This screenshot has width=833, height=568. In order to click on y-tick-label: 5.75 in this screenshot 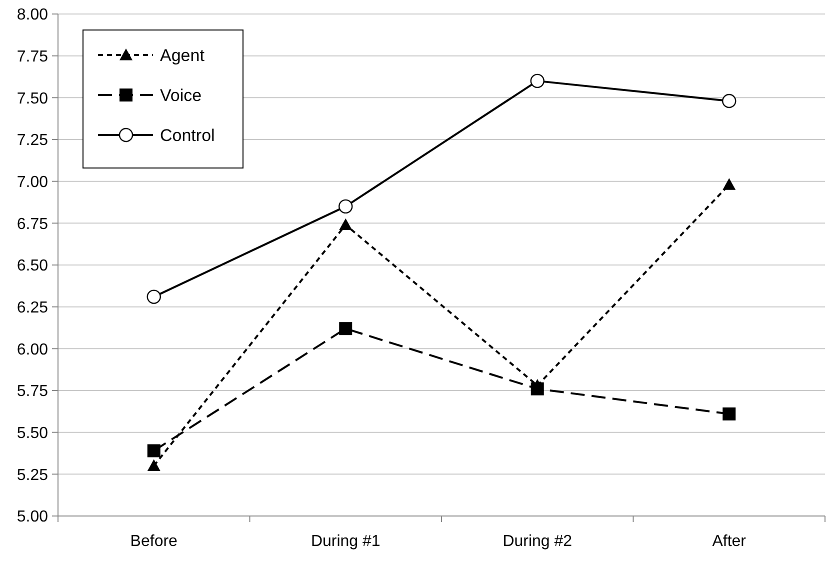, I will do `click(32, 391)`.